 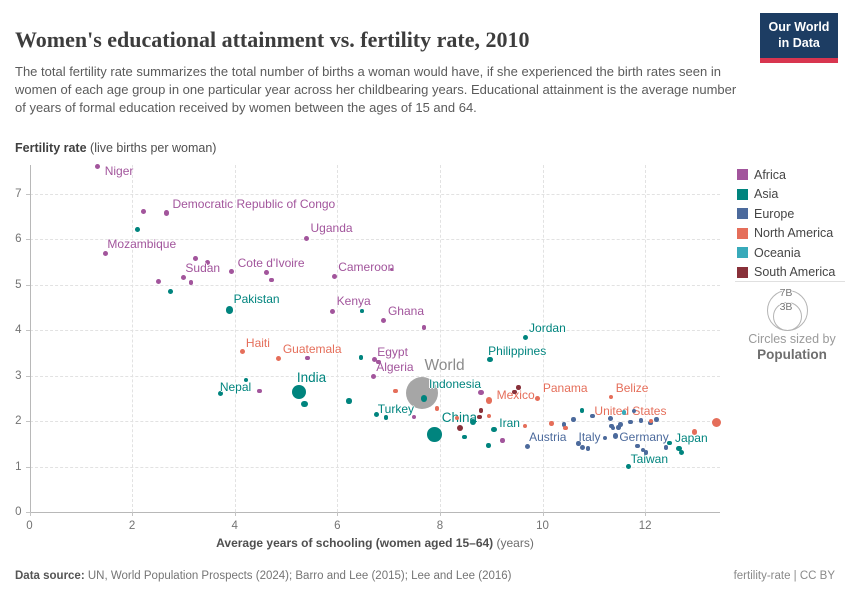 I want to click on data-point-cote-d-ivoire, so click(x=232, y=272).